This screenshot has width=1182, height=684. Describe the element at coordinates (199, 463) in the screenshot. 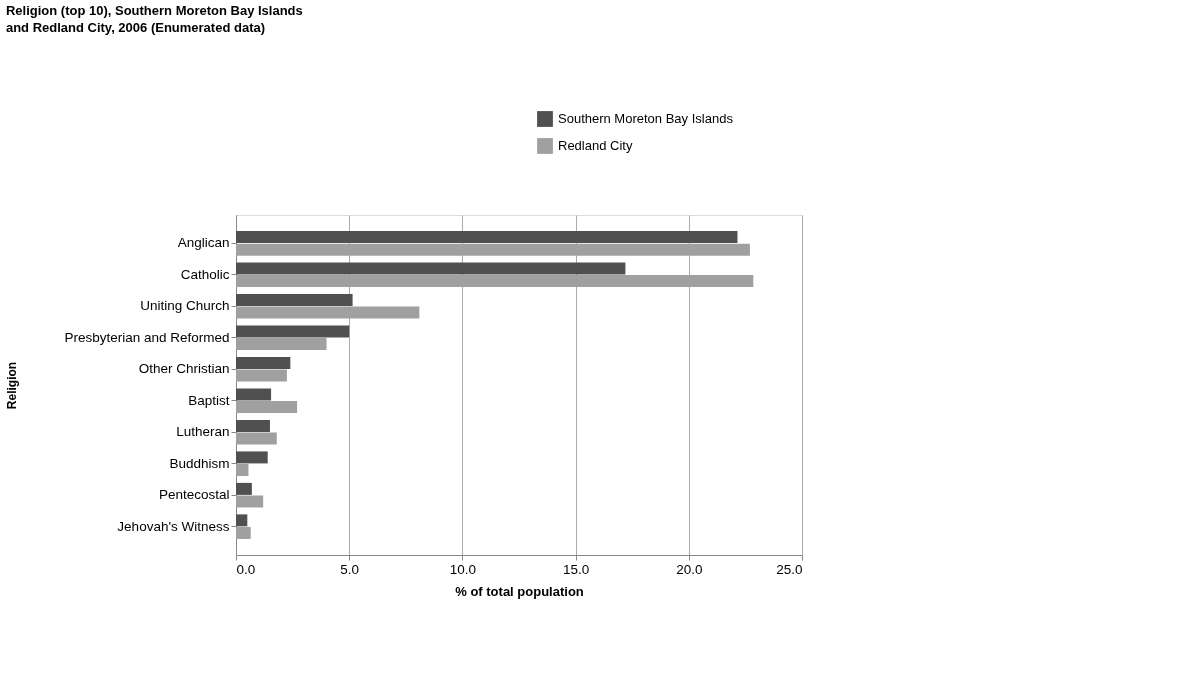

I see `y-tick-label: Buddhism` at that location.